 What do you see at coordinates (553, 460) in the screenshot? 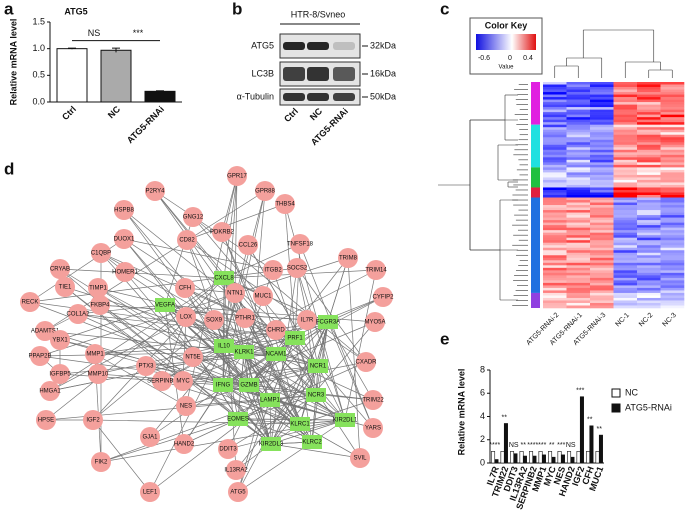
I see `bar` at bounding box center [553, 460].